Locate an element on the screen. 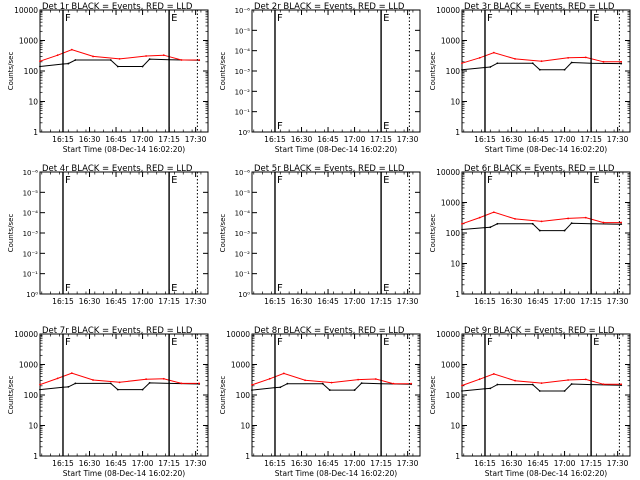  y-tick-label: 10⁻² is located at coordinates (31, 254).